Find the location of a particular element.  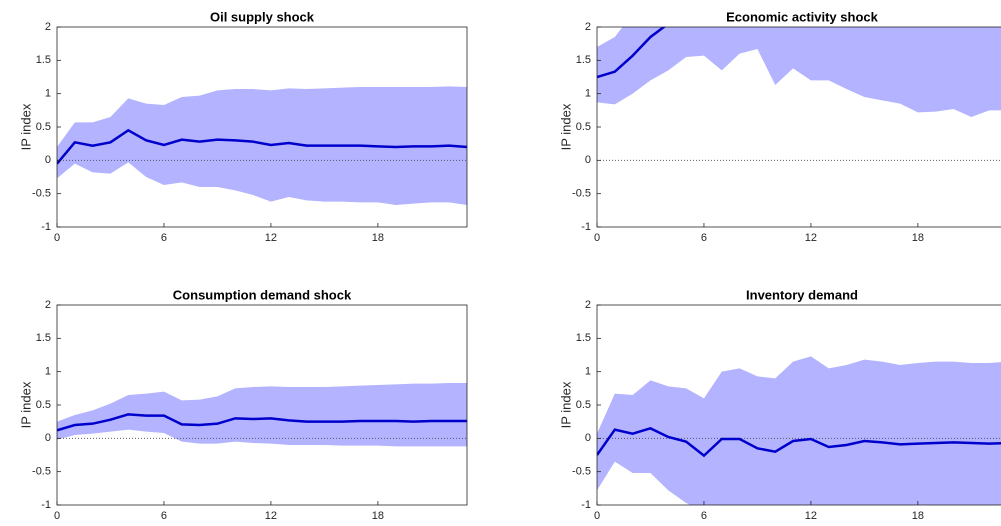

chart-title: Oil supply shock is located at coordinates (262, 16).